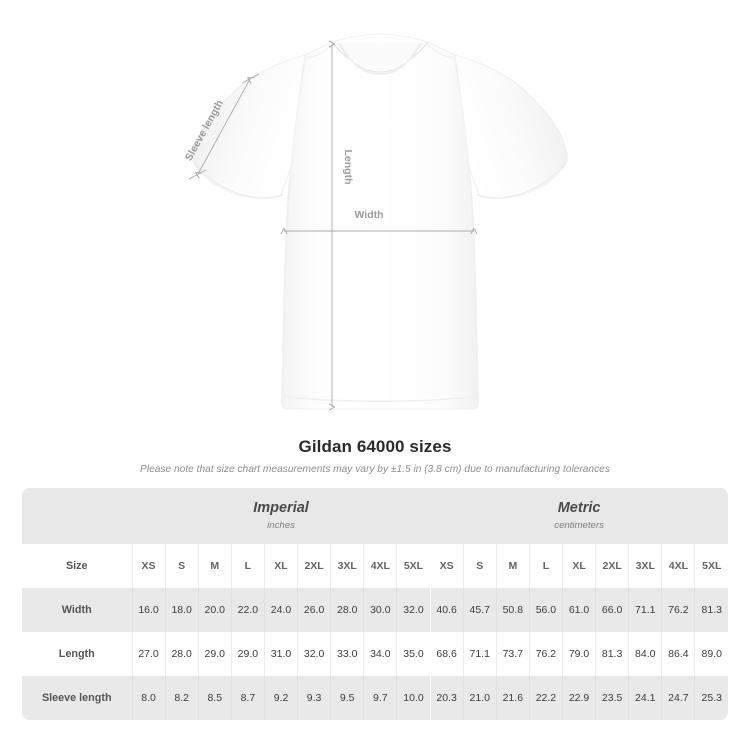 The width and height of the screenshot is (750, 750). What do you see at coordinates (148, 610) in the screenshot?
I see `measurement-cell: 16.0` at bounding box center [148, 610].